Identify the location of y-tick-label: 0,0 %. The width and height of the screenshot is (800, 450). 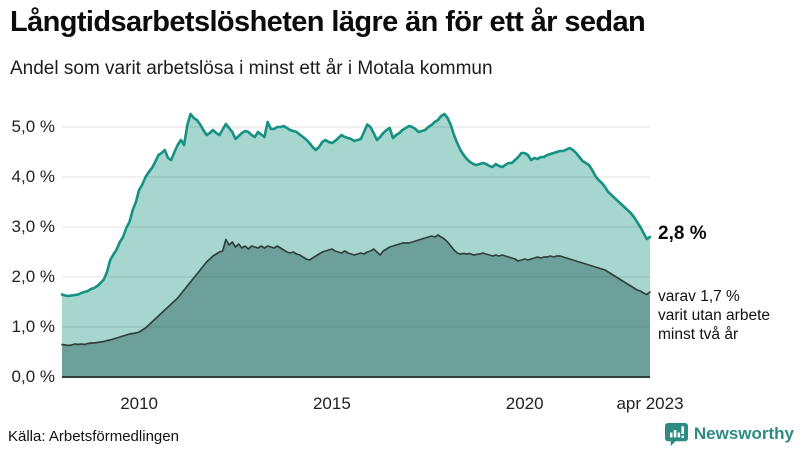
(33, 376).